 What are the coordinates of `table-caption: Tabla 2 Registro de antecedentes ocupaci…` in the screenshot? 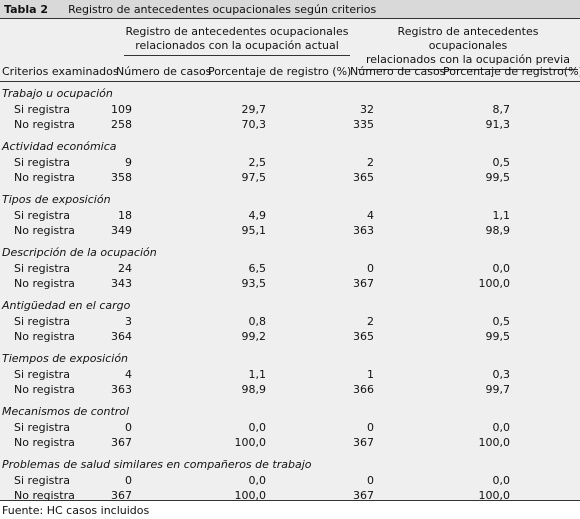 It's located at (290, 9).